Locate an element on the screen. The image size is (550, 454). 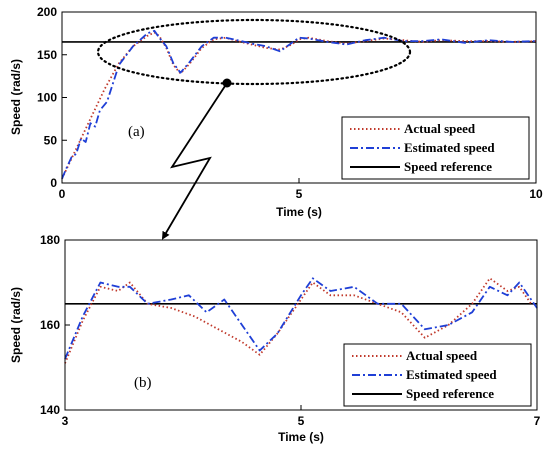
plot-a-ytick-label: 200 is located at coordinates (47, 12).